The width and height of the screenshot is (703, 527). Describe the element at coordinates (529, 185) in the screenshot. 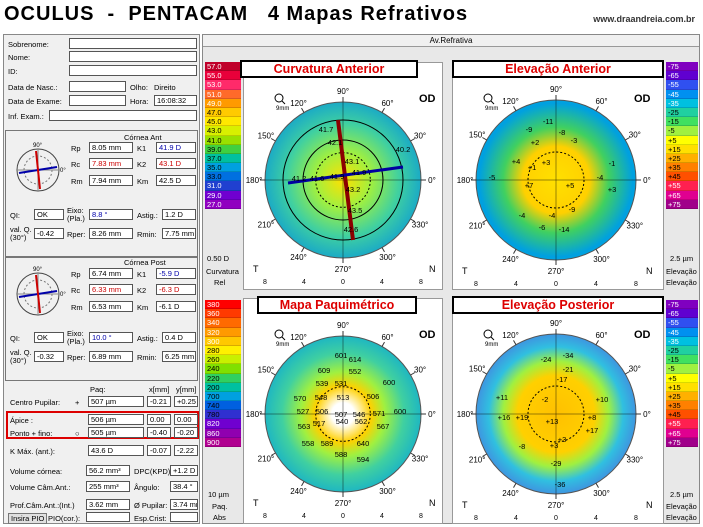

I see `map-value: +7` at that location.